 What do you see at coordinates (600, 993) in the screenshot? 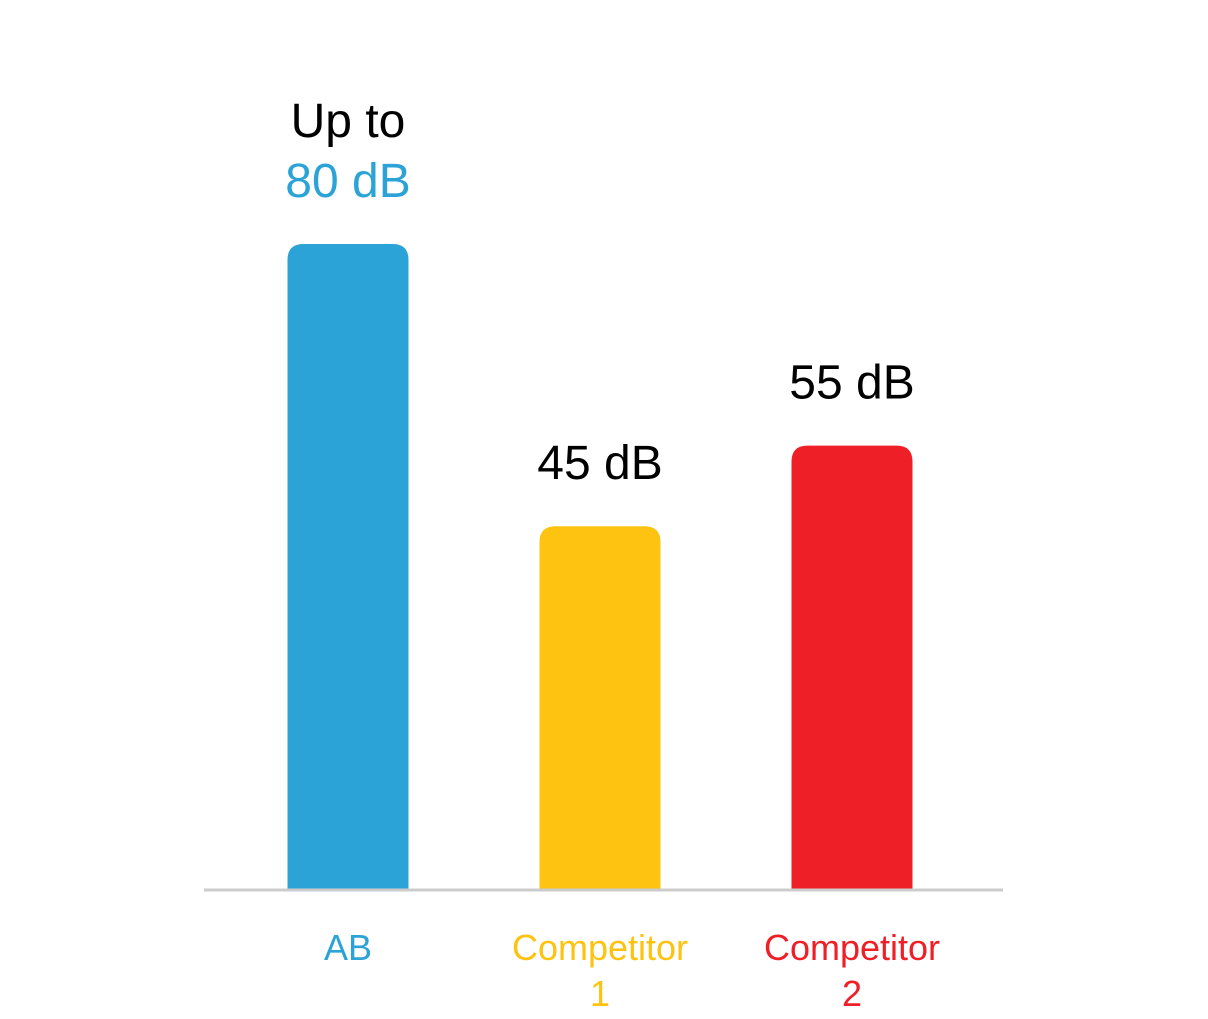
I see `category-label: 1` at bounding box center [600, 993].